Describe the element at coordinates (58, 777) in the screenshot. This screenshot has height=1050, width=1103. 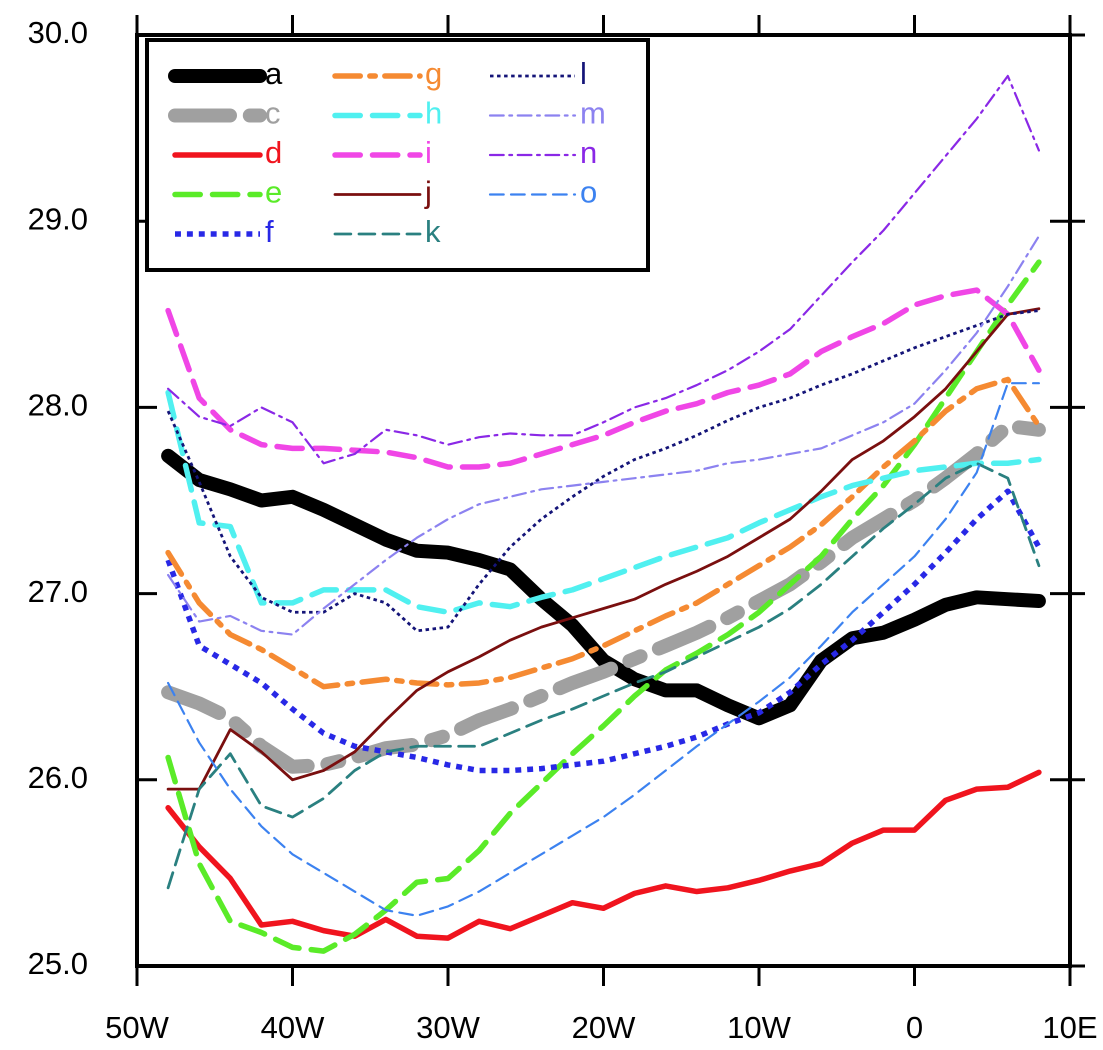
I see `y-tick-label: 26.0` at that location.